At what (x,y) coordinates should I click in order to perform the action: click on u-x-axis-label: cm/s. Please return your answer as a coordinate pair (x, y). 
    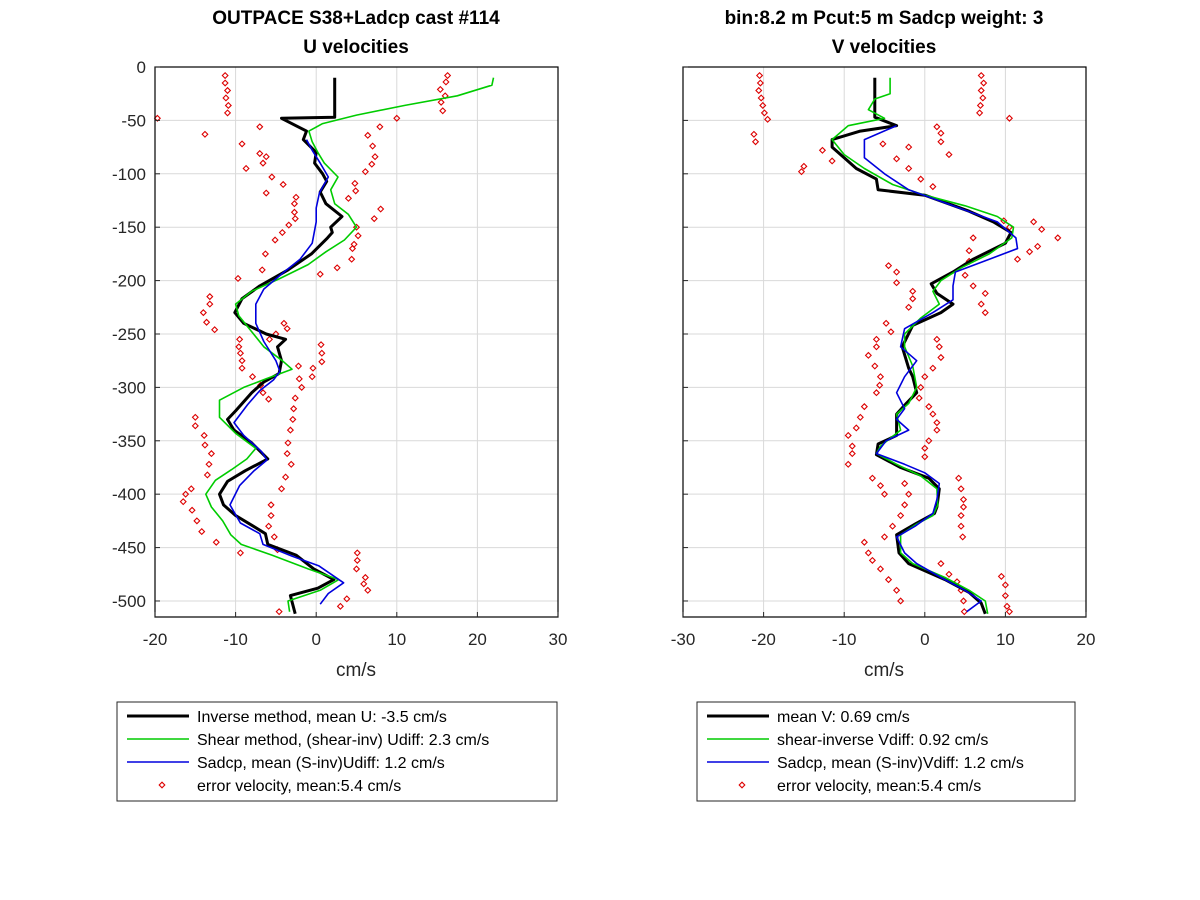
    Looking at the image, I should click on (356, 670).